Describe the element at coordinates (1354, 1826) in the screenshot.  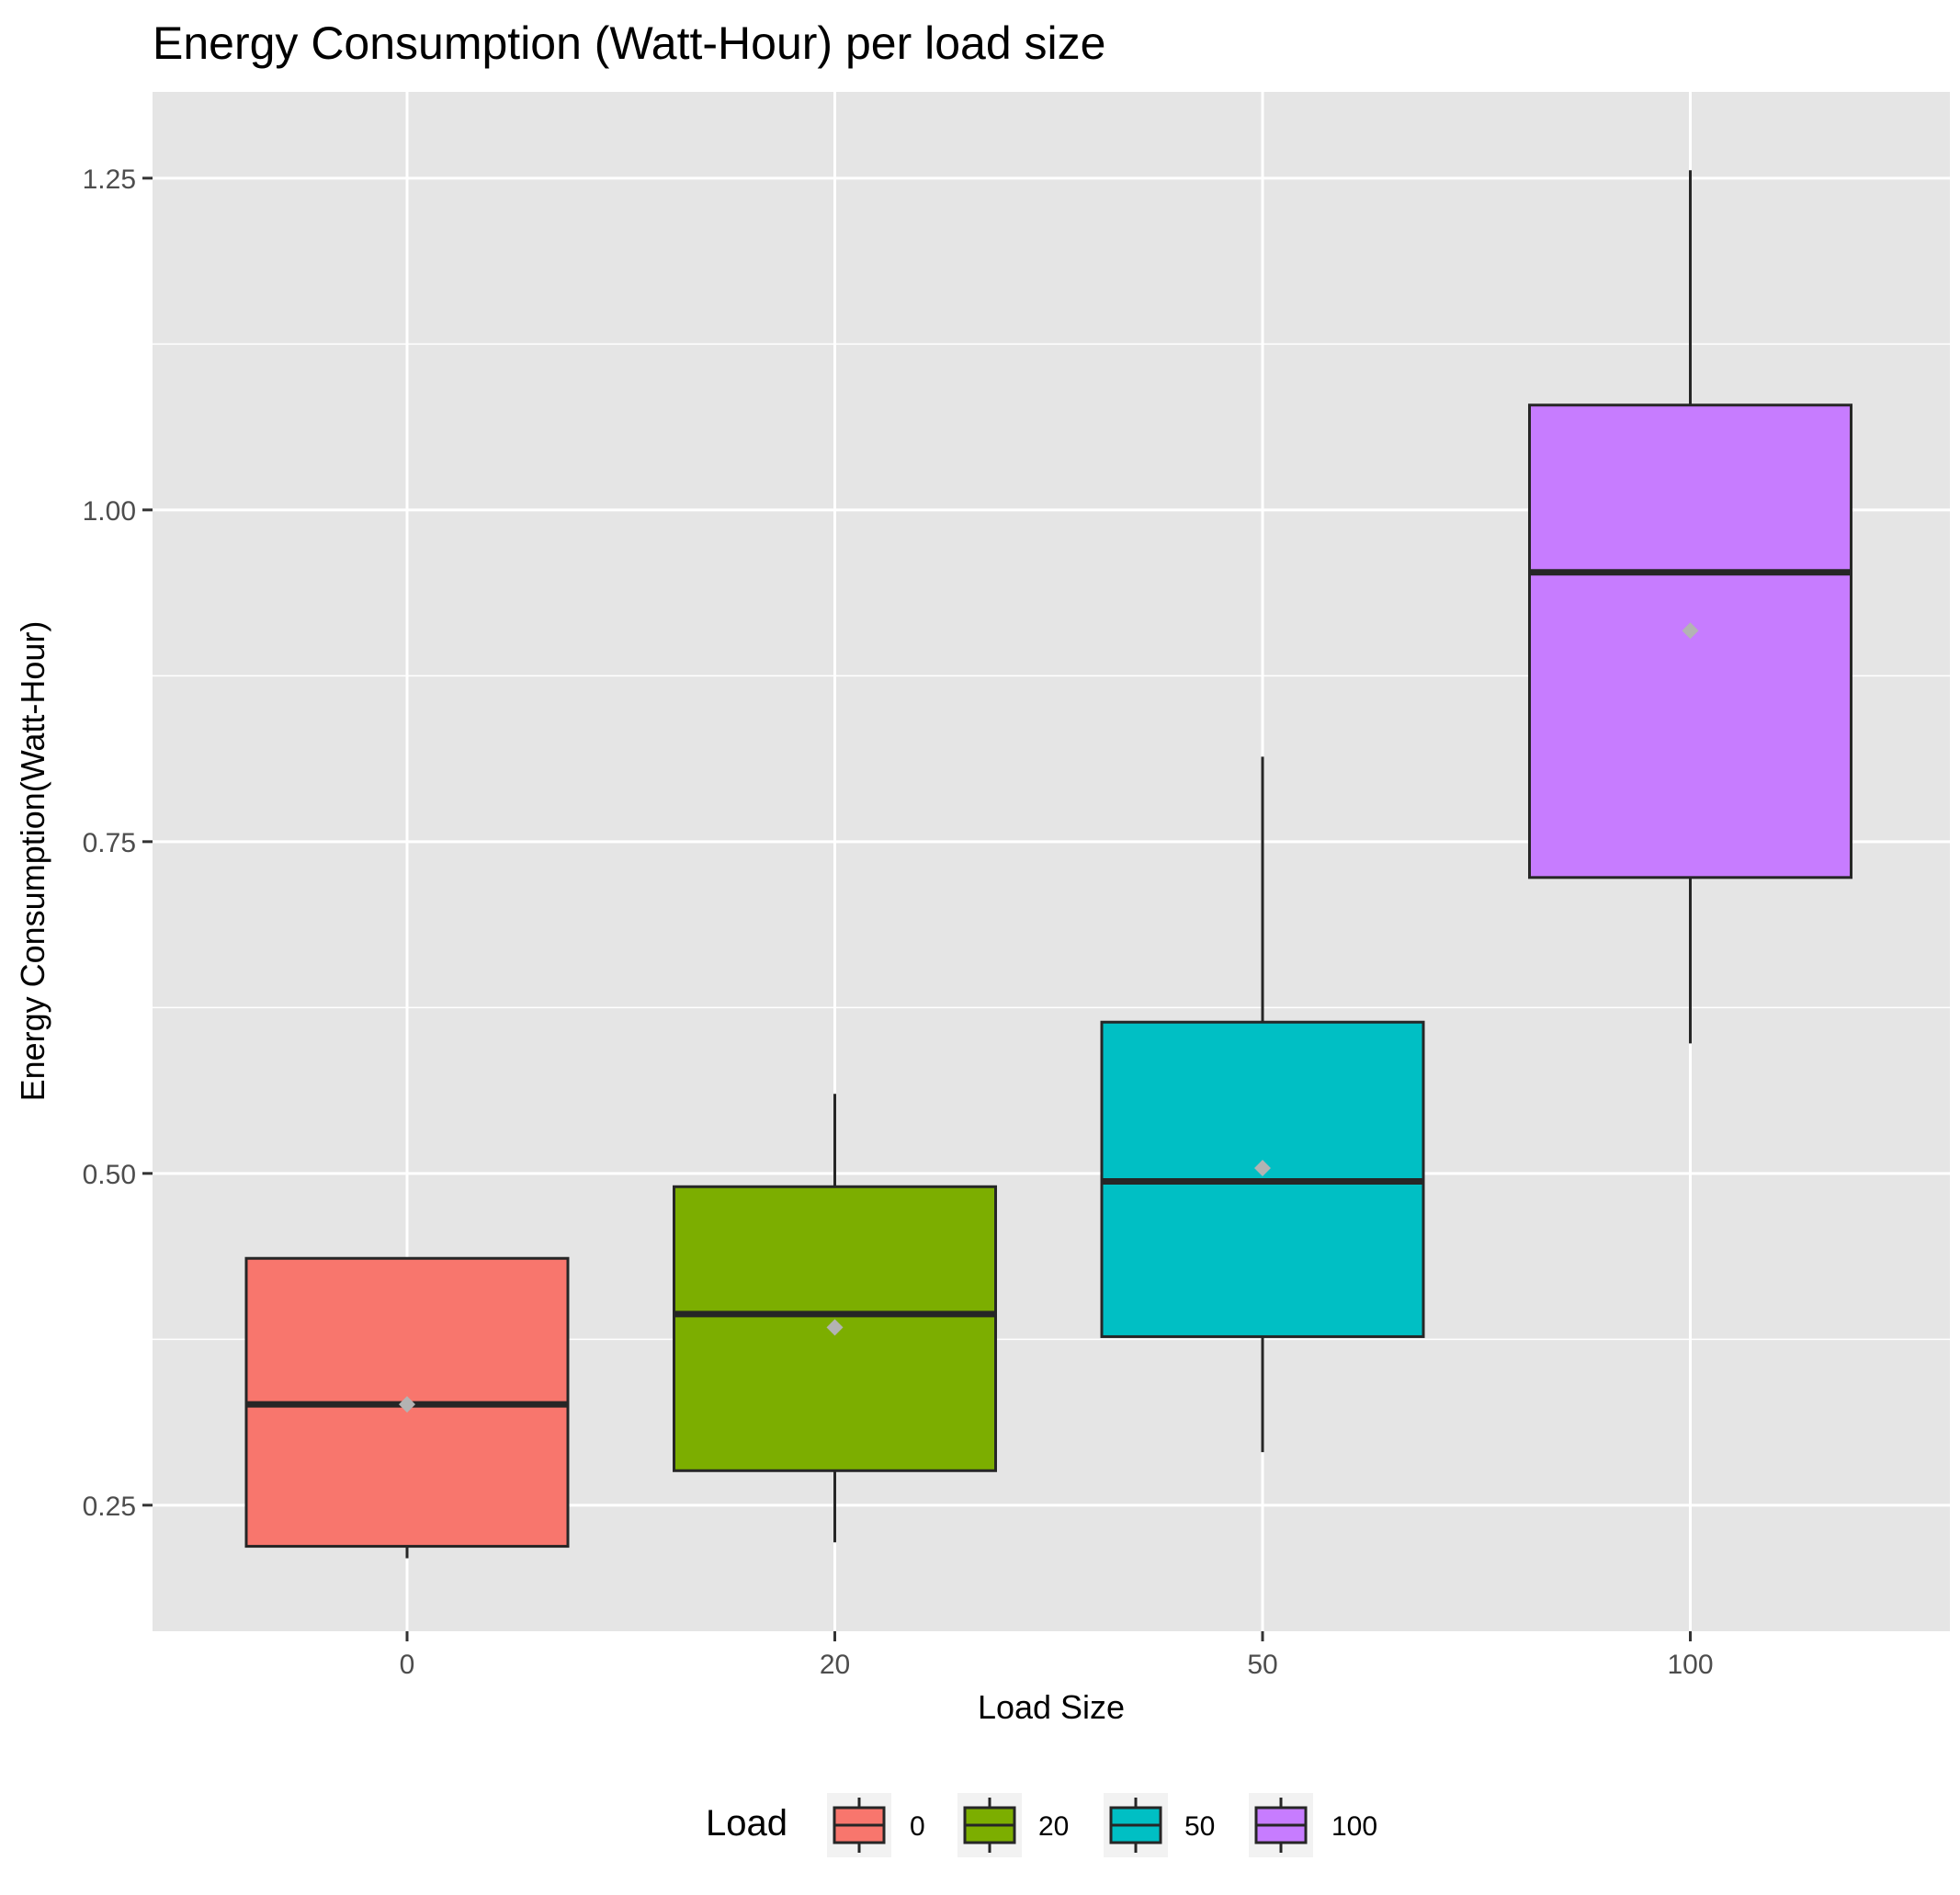
I see `legend-label: 100` at that location.